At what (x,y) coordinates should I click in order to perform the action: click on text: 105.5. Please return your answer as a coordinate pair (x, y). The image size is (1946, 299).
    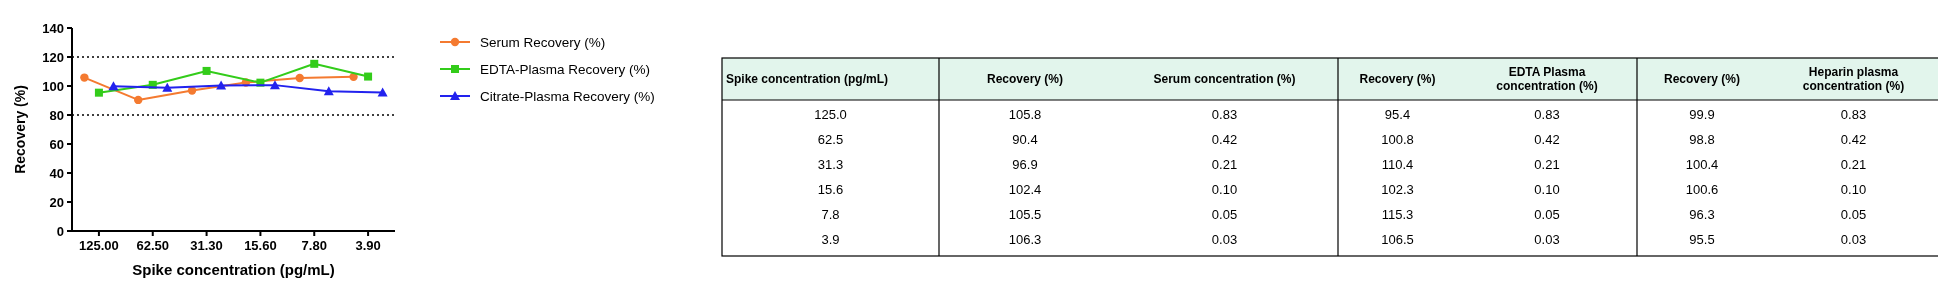
    Looking at the image, I should click on (1025, 214).